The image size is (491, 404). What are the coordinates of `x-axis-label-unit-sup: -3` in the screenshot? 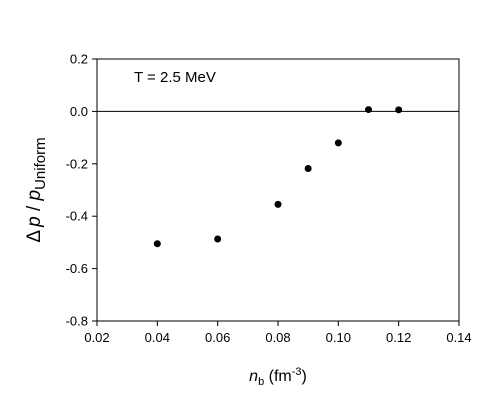 It's located at (297, 372).